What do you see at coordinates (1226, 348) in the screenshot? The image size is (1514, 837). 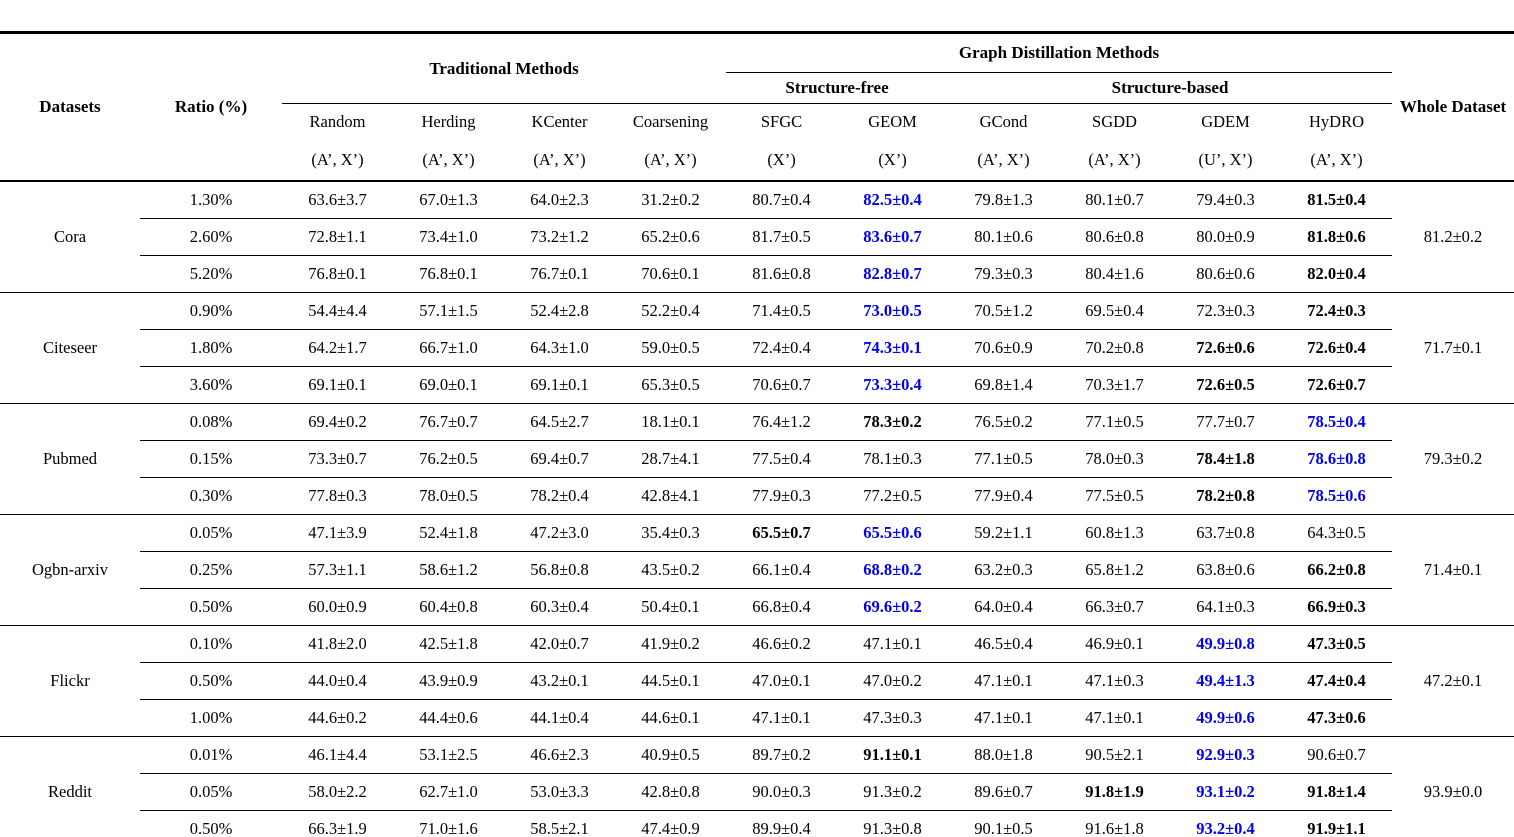 I see `result-cell-gdem: 72.6±0.6` at bounding box center [1226, 348].